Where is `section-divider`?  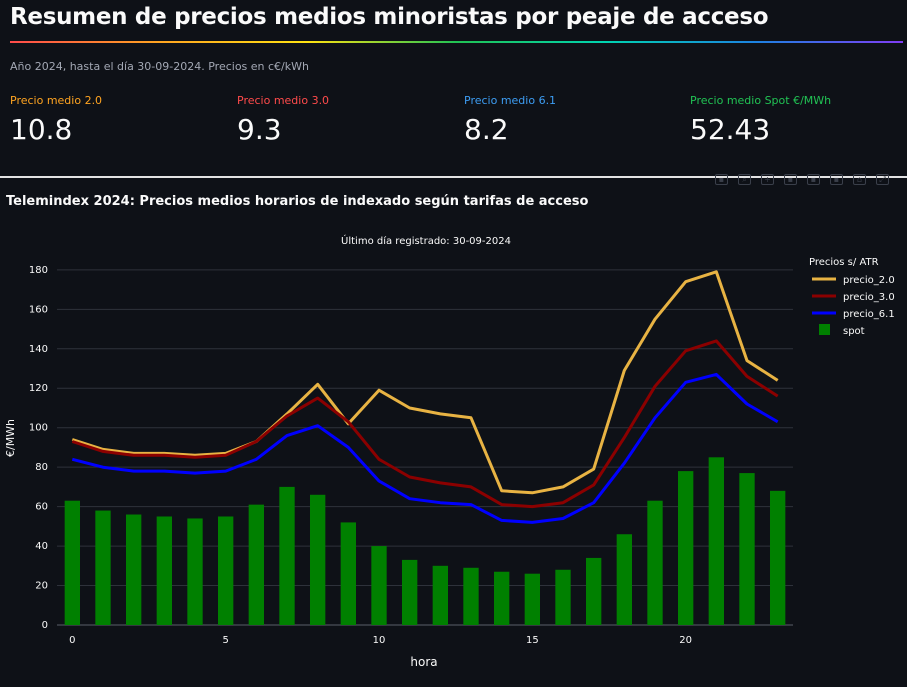 section-divider is located at coordinates (453, 177).